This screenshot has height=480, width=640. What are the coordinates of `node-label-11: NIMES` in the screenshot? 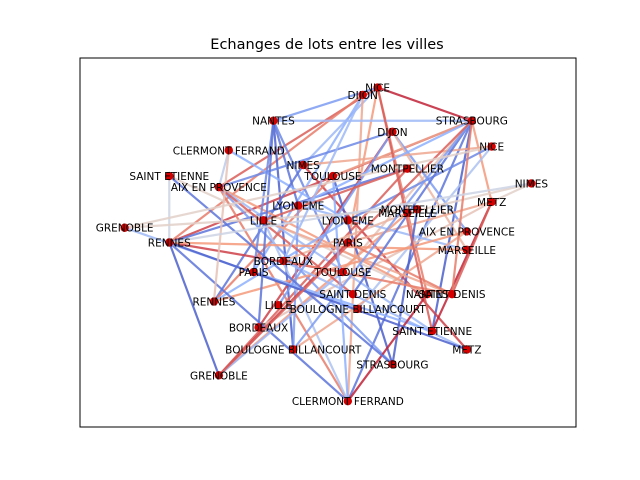 It's located at (532, 184).